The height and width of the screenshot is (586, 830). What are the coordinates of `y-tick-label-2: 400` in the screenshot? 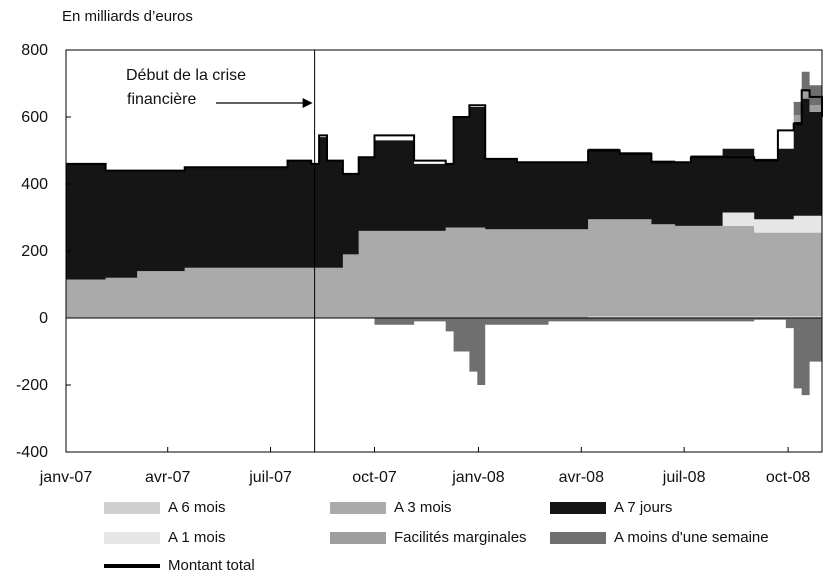 It's located at (34, 184).